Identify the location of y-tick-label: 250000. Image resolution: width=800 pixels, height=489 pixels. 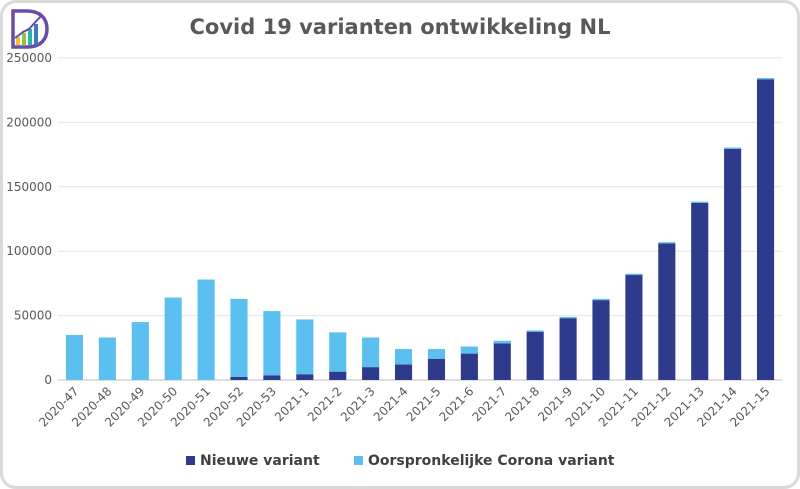
(29, 58).